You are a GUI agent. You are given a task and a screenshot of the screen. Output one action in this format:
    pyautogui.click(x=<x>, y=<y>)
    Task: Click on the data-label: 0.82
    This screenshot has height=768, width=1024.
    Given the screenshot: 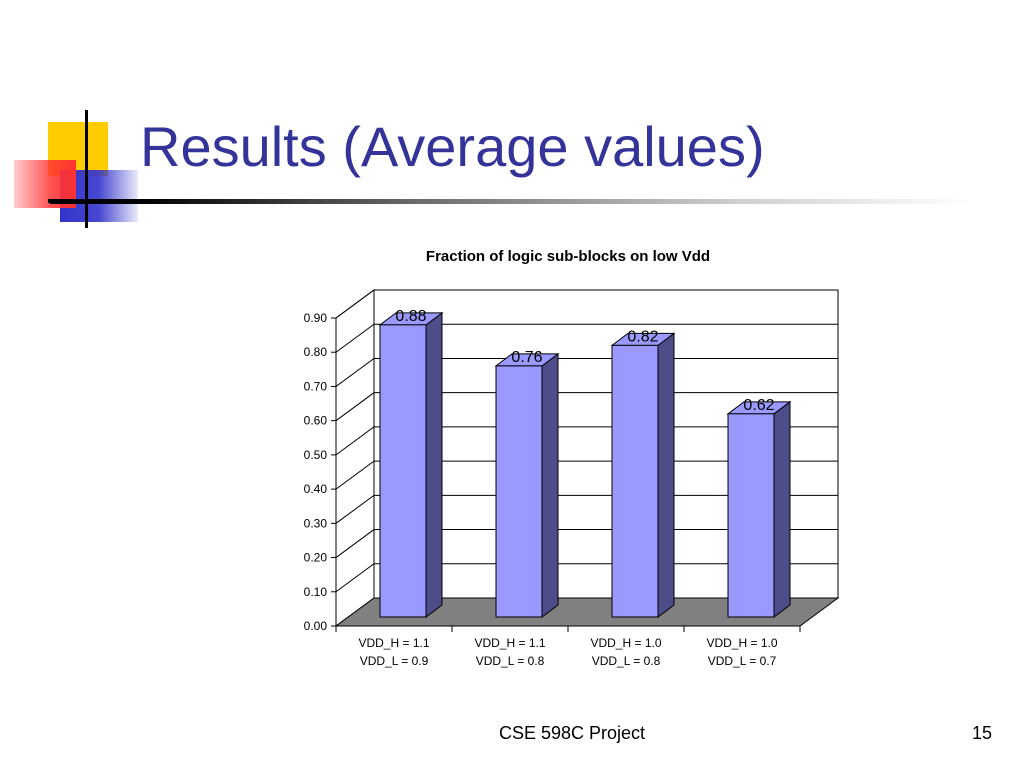 What is the action you would take?
    pyautogui.click(x=642, y=336)
    